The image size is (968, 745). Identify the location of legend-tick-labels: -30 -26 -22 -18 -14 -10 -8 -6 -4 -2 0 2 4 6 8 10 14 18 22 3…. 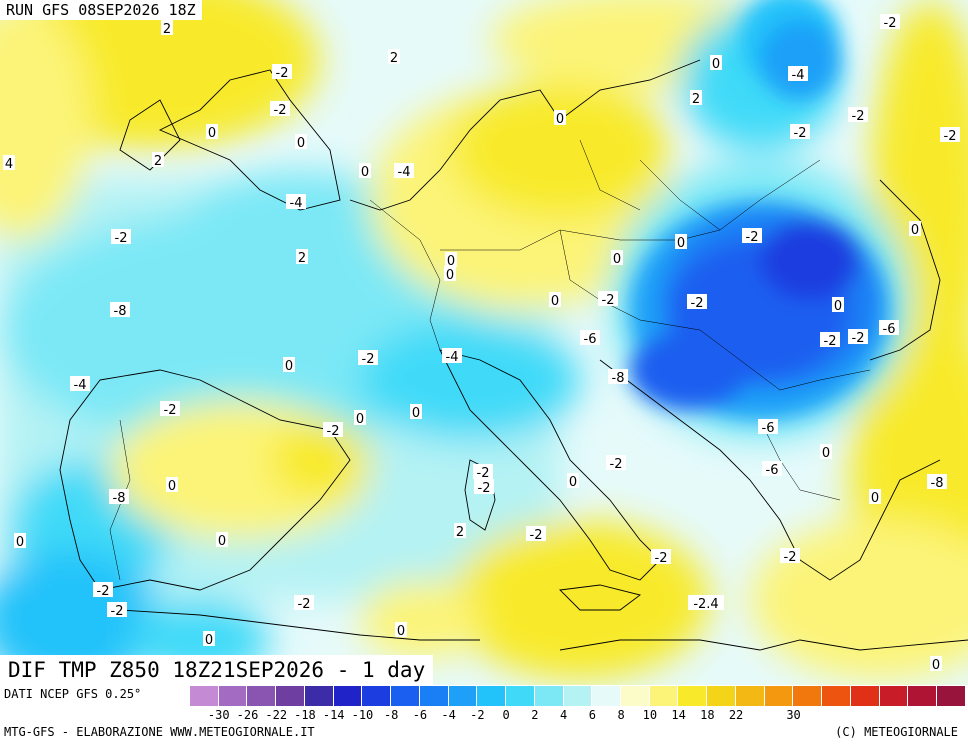
(578, 714).